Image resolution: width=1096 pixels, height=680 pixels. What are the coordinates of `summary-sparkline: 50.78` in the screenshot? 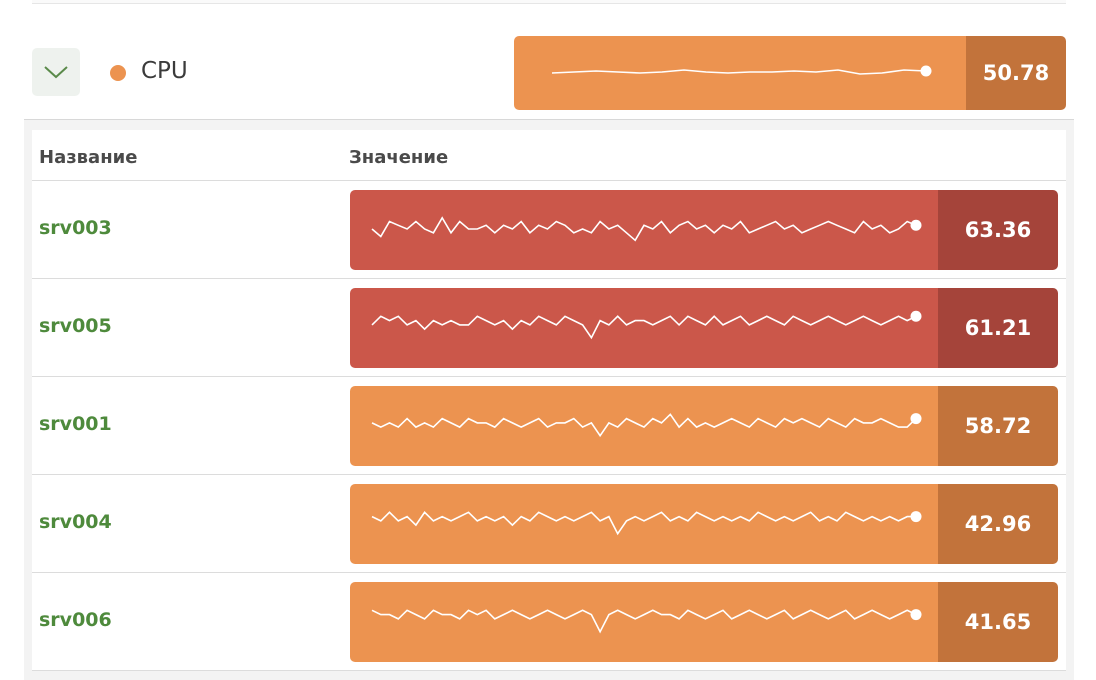 It's located at (790, 73).